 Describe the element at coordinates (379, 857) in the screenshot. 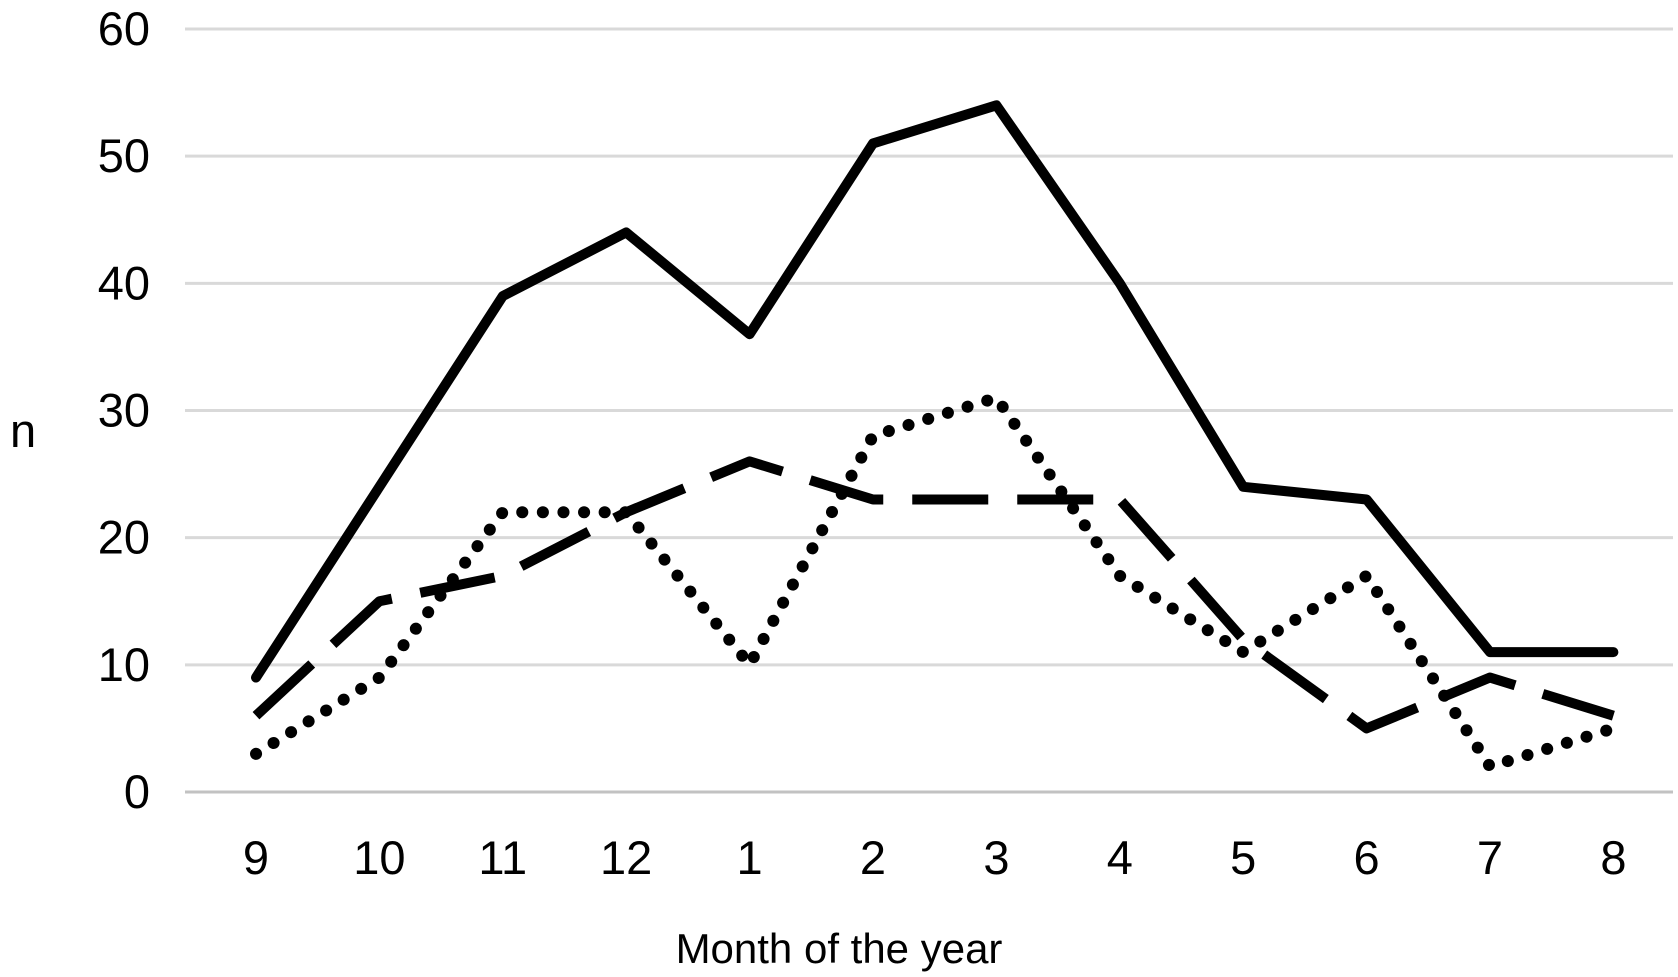

I see `x-tick-label: 10` at that location.